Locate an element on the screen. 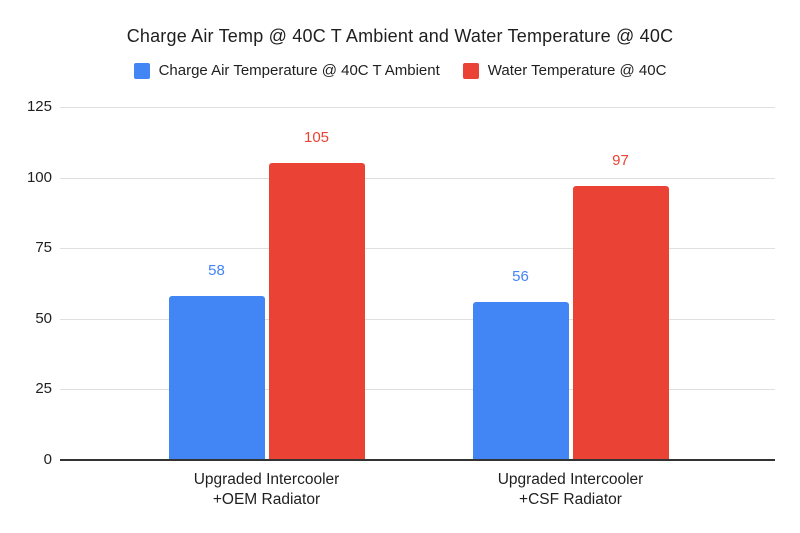  y-tick-label: 0 is located at coordinates (47, 459).